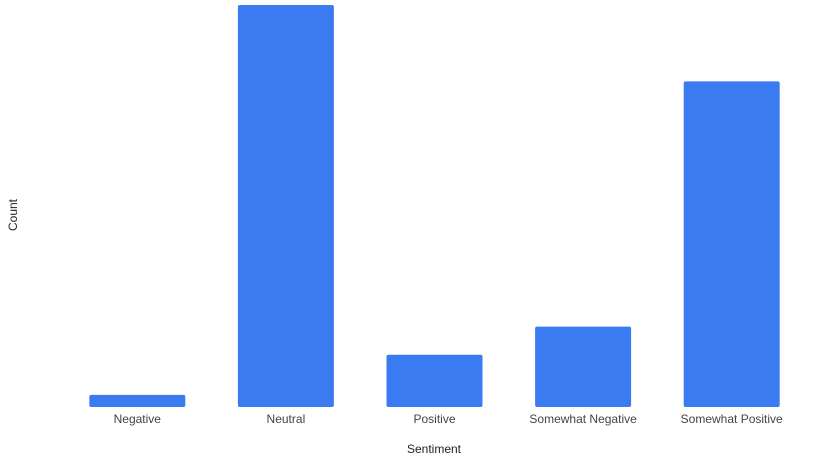 The image size is (816, 465). I want to click on x-tick-label: Somewhat Negative, so click(583, 419).